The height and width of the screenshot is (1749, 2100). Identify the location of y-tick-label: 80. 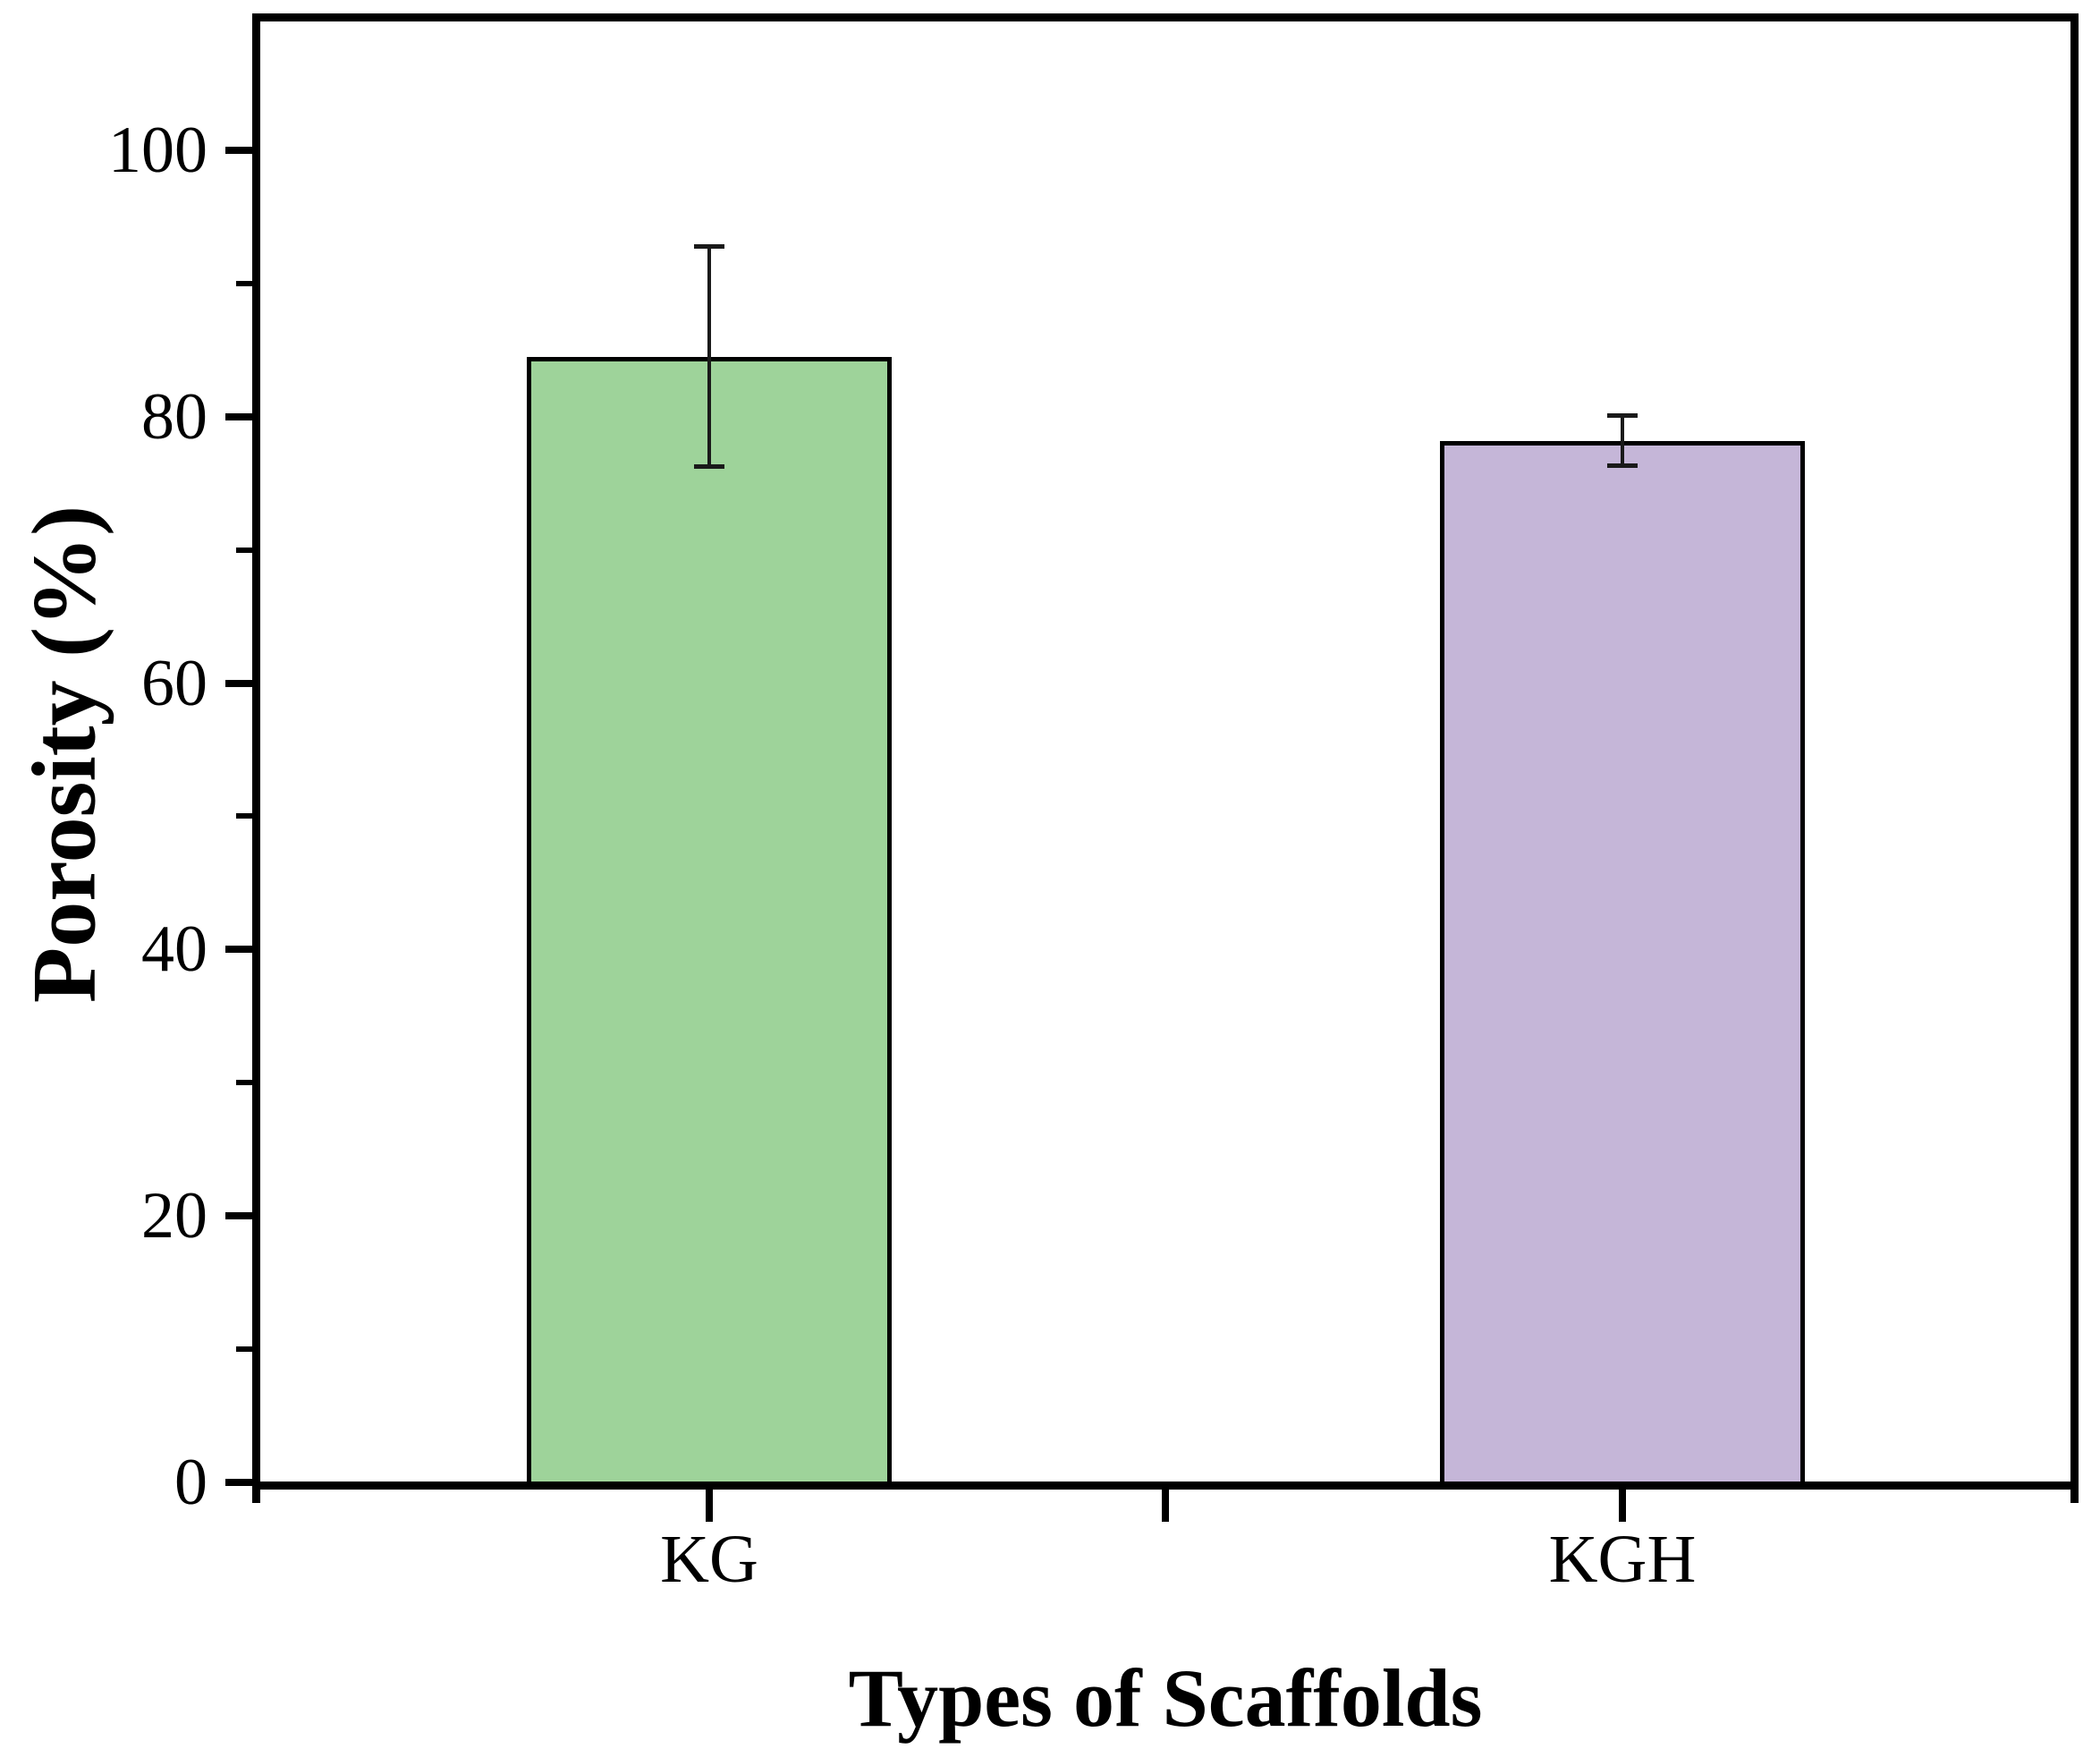
(174, 417).